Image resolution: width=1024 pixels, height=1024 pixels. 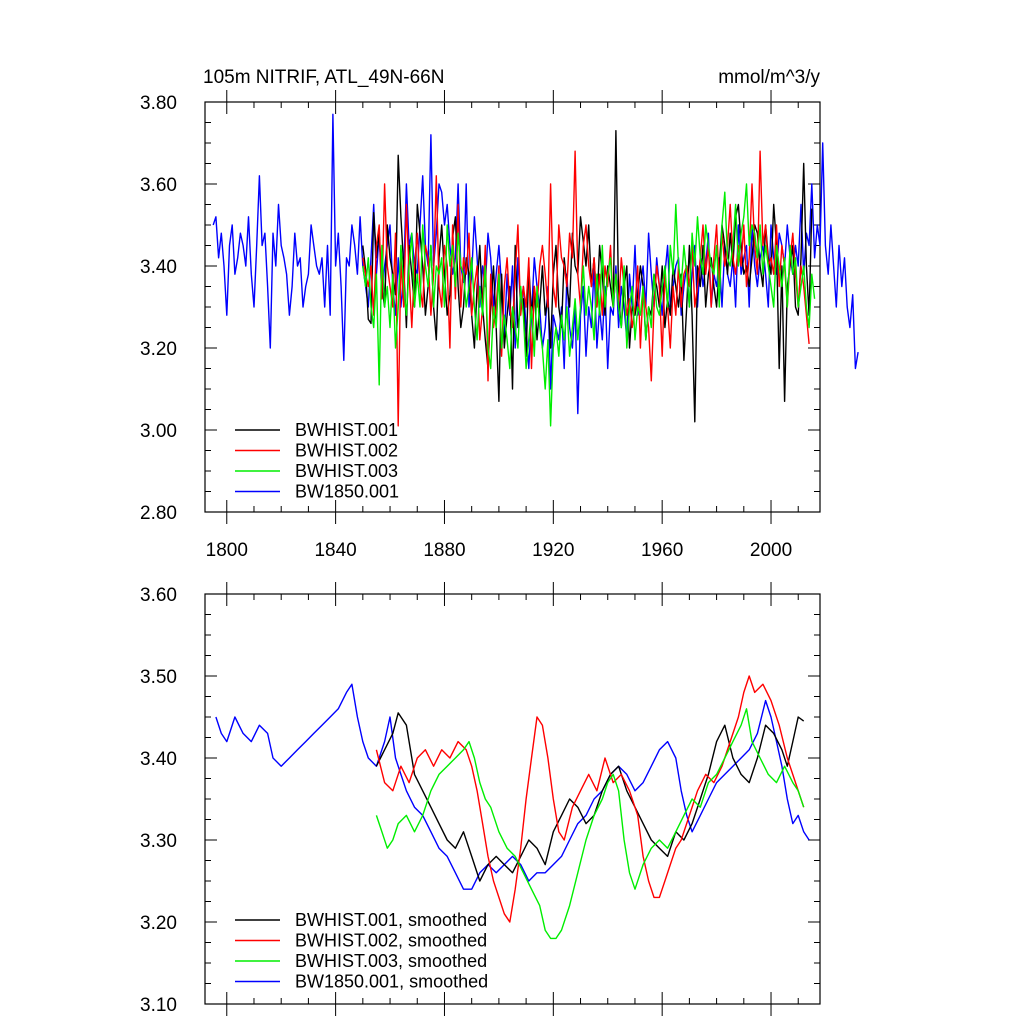 I want to click on bottom-axis-labels: 3.10 3.20 3.30 3.40 3.50 3.60, so click(x=158, y=800).